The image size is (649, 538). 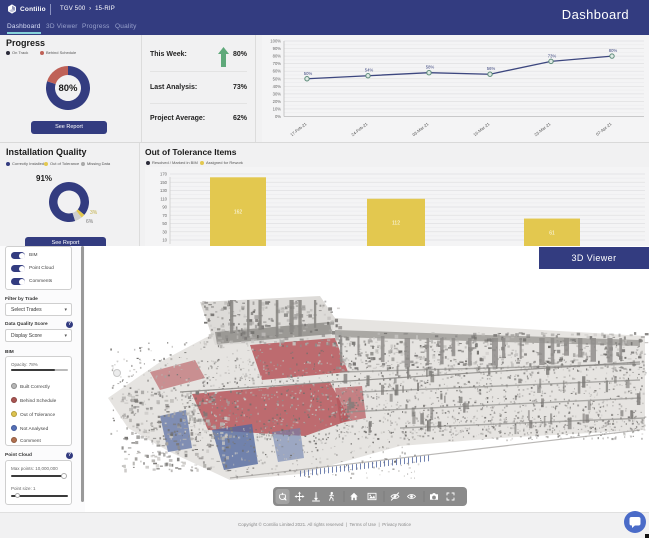 What do you see at coordinates (430, 67) in the screenshot?
I see `svg-text: 58%` at bounding box center [430, 67].